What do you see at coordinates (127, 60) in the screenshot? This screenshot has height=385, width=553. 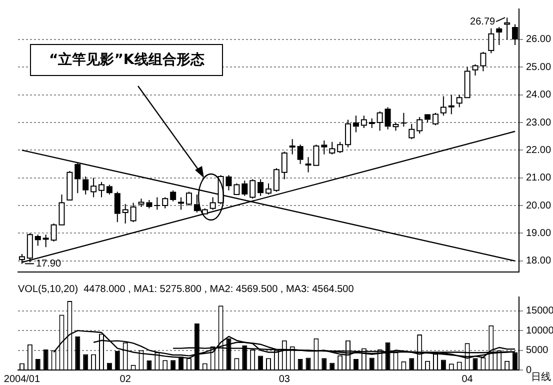 I see `annotation: “立竿见影”K线组合形态` at bounding box center [127, 60].